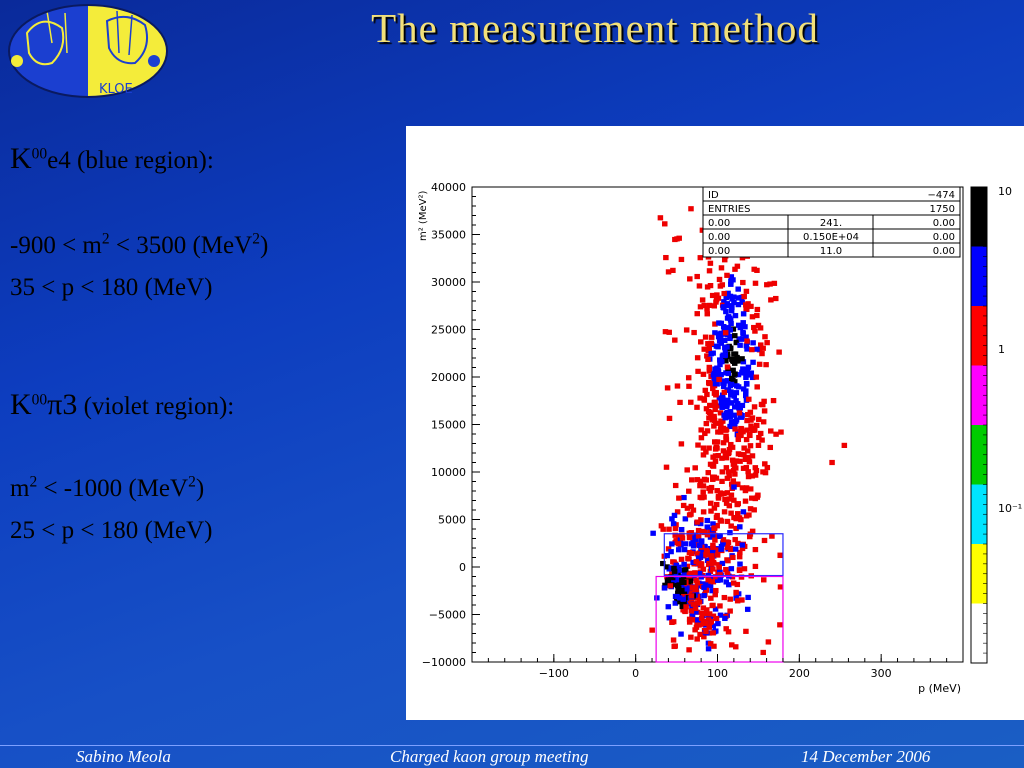 This screenshot has width=1024, height=768. What do you see at coordinates (1005, 191) in the screenshot?
I see `colorbar-label: 10` at bounding box center [1005, 191].